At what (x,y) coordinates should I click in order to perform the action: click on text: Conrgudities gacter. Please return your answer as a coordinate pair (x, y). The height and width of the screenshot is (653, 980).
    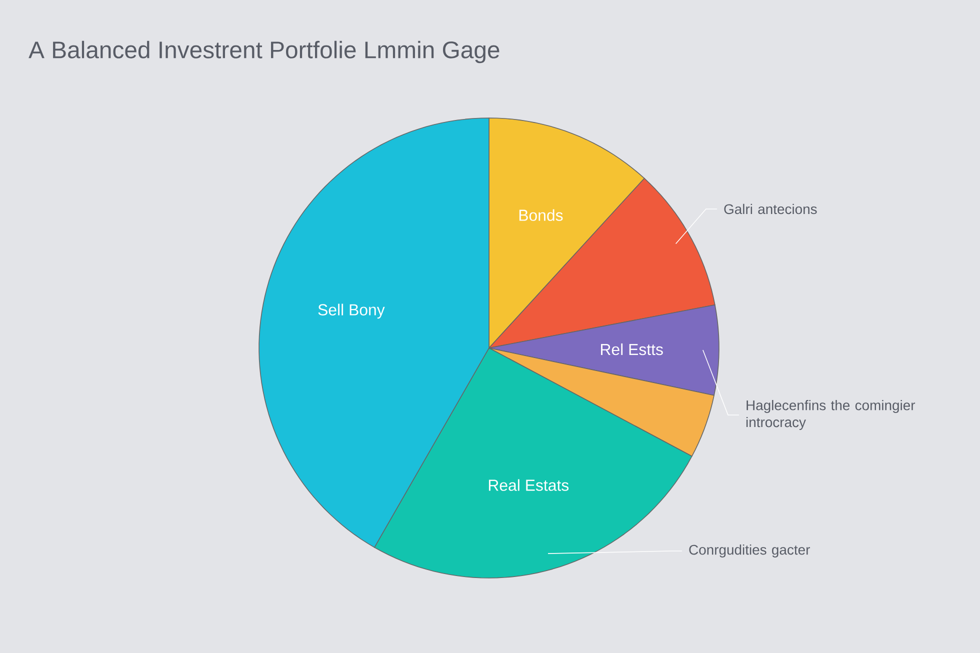
    Looking at the image, I should click on (749, 551).